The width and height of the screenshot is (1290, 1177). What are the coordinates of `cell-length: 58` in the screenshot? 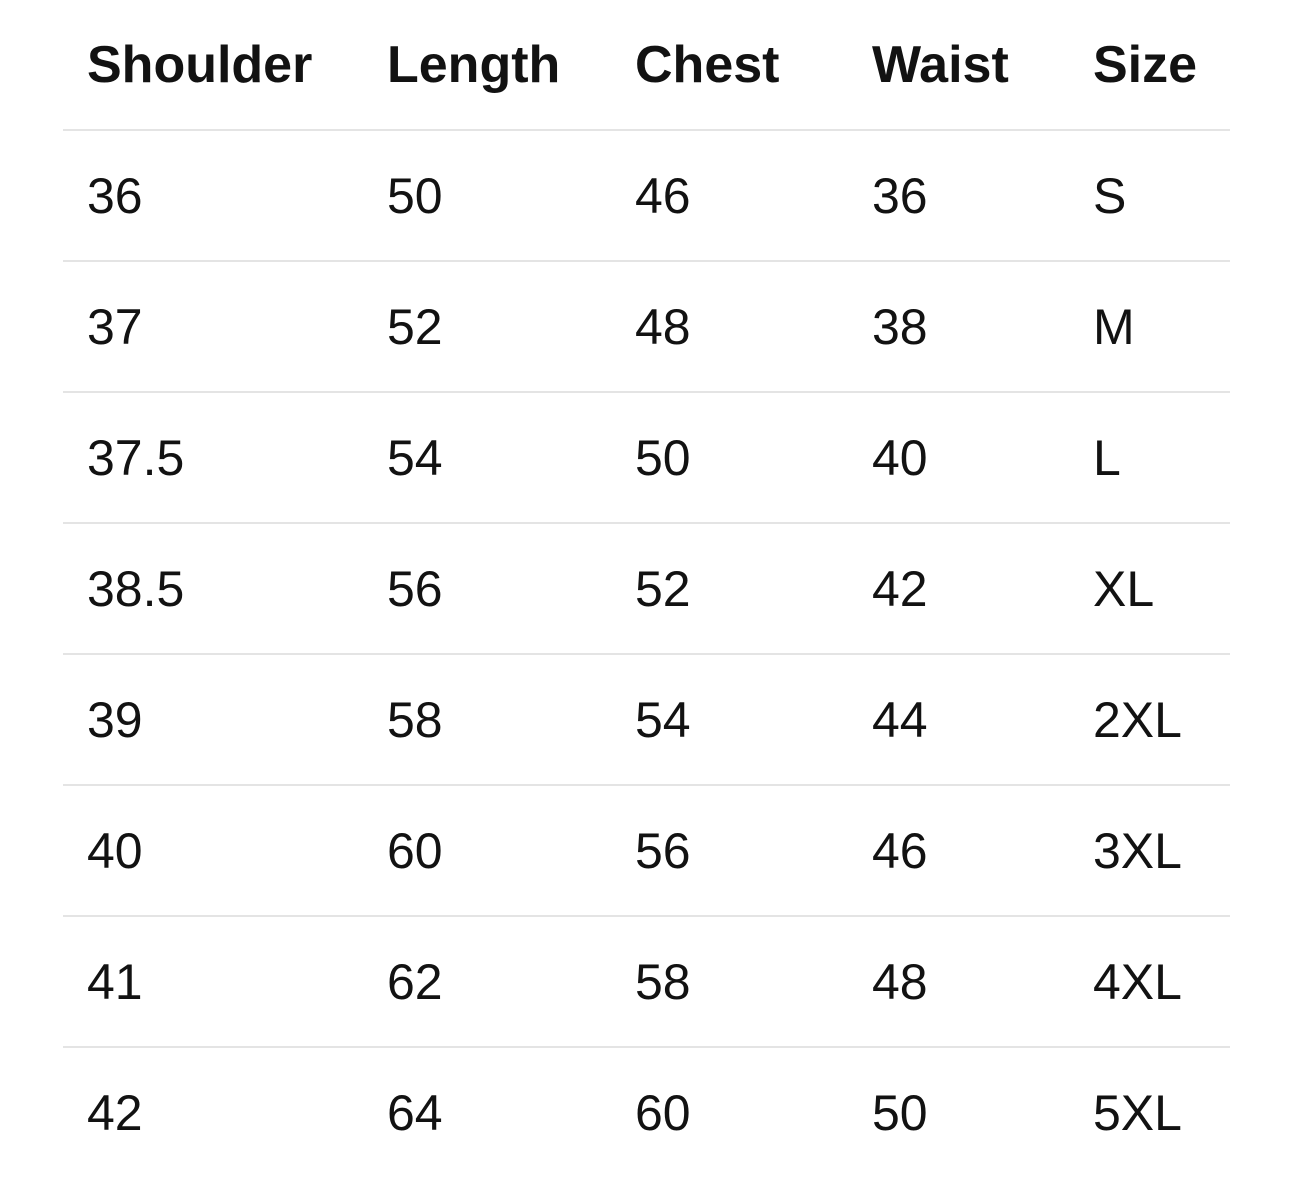 It's located at (511, 720).